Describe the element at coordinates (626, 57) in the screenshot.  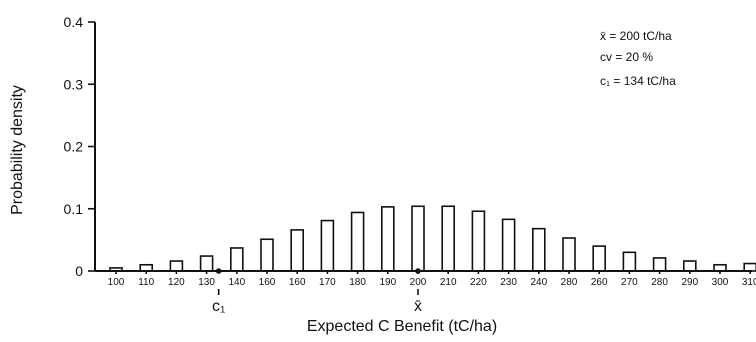
I see `cv-annotation: cv = 20 %` at that location.